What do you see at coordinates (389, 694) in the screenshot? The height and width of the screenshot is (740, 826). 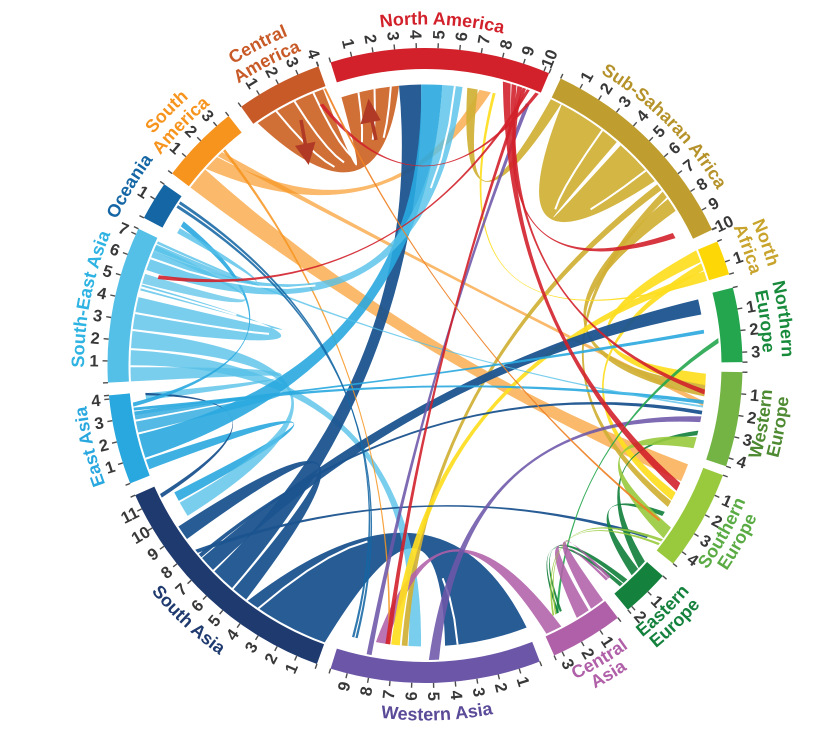 I see `svg-text: 7` at bounding box center [389, 694].